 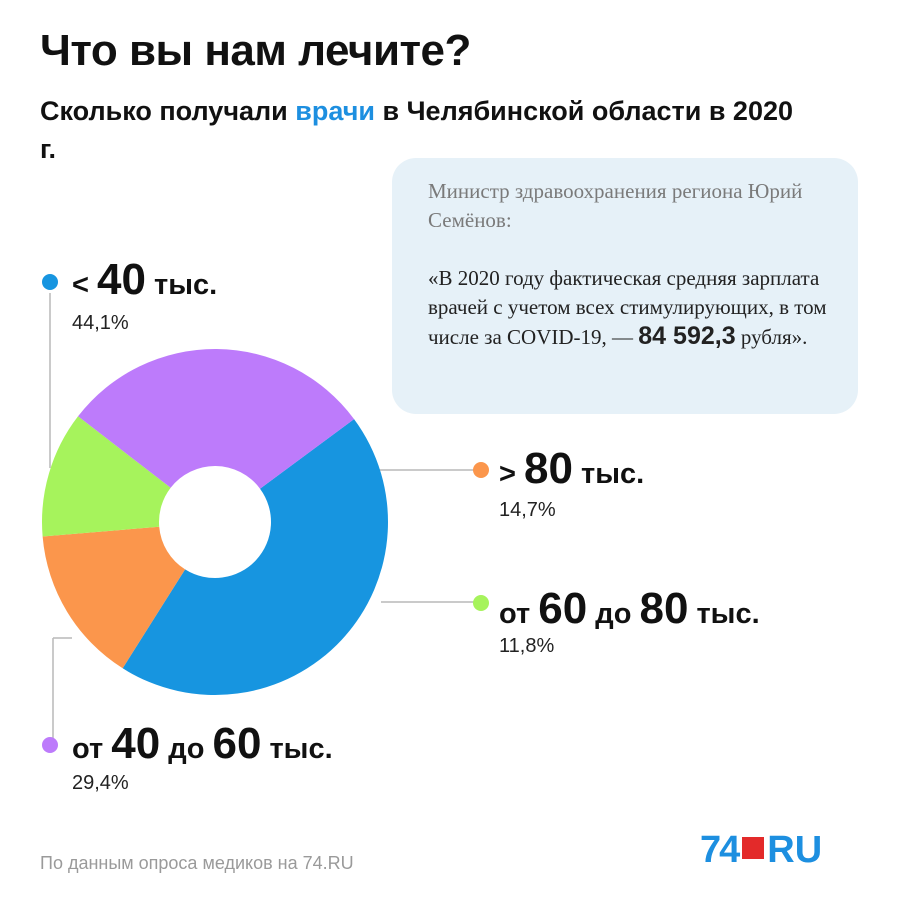 What do you see at coordinates (335, 111) in the screenshot?
I see `subtitle-accent: врачи` at bounding box center [335, 111].